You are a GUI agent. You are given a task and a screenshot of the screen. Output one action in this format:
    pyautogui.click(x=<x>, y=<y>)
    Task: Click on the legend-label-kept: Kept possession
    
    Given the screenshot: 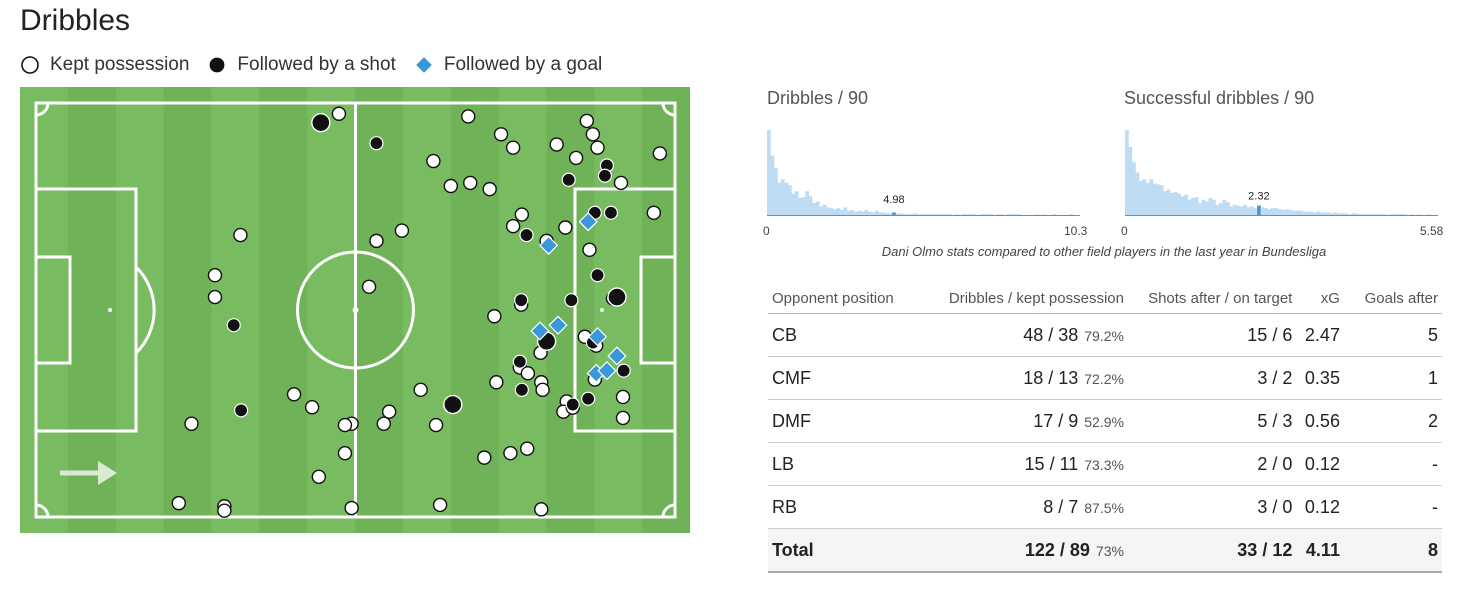 What is the action you would take?
    pyautogui.click(x=120, y=64)
    